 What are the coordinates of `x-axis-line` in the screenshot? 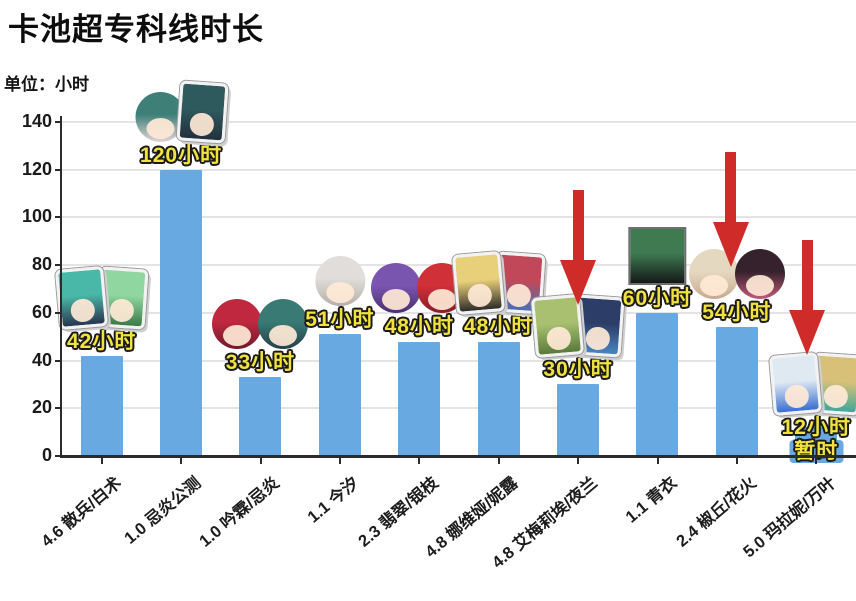 It's located at (459, 456).